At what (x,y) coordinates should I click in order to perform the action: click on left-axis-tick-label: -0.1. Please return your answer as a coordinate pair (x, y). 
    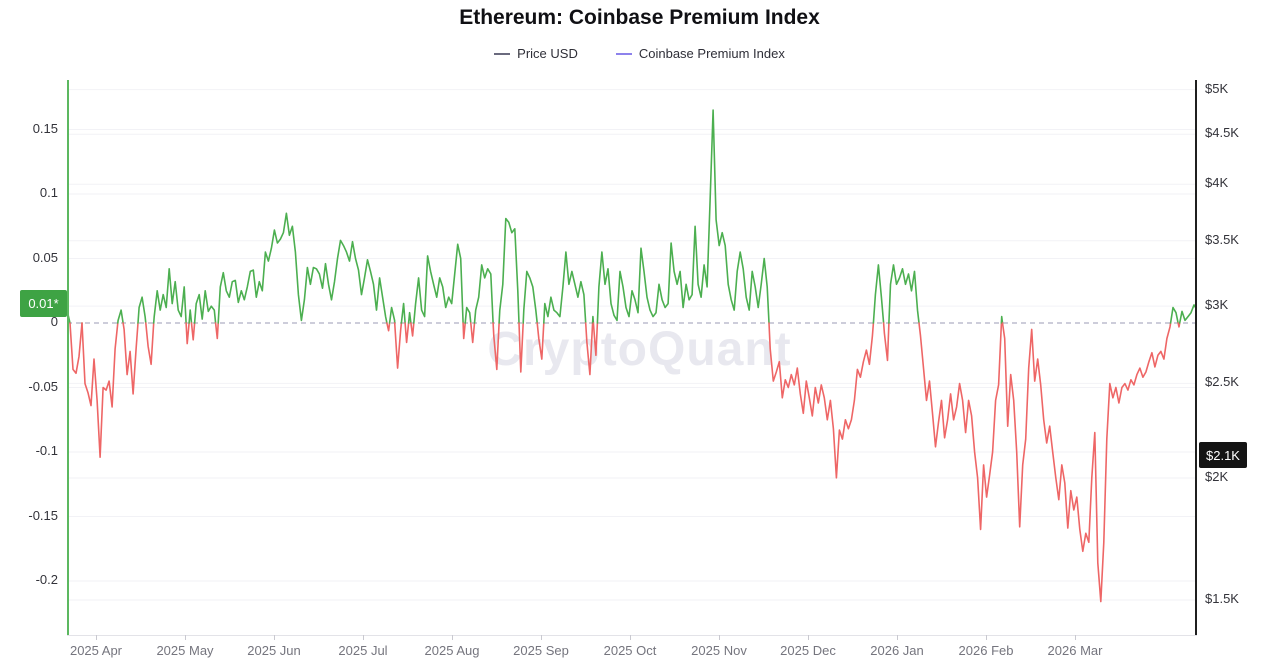
    Looking at the image, I should click on (46, 450).